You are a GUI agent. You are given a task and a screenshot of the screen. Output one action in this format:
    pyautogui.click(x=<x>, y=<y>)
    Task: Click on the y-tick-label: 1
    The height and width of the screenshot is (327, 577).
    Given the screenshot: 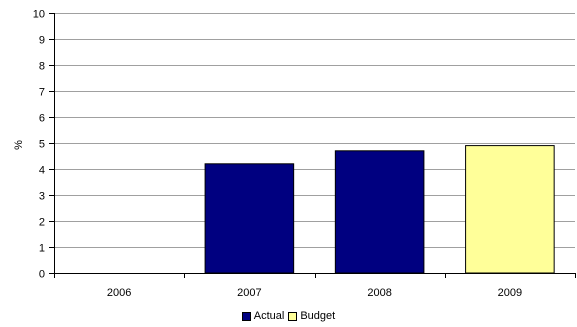 What is the action you would take?
    pyautogui.click(x=42, y=249)
    